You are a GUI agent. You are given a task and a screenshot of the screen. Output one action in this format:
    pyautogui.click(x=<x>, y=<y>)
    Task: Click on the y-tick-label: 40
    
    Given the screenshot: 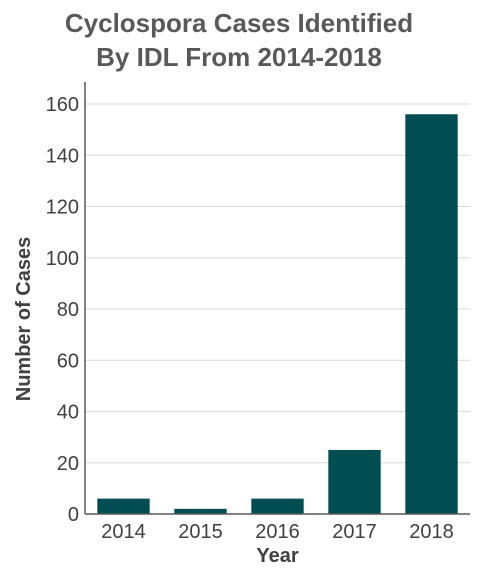 What is the action you would take?
    pyautogui.click(x=68, y=413)
    